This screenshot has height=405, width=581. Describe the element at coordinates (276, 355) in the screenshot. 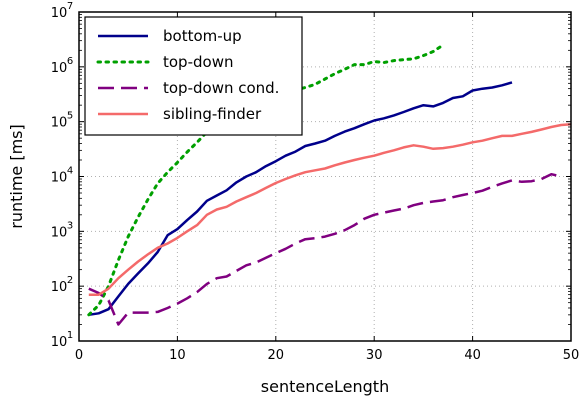

I see `x-tick-label: 20` at that location.